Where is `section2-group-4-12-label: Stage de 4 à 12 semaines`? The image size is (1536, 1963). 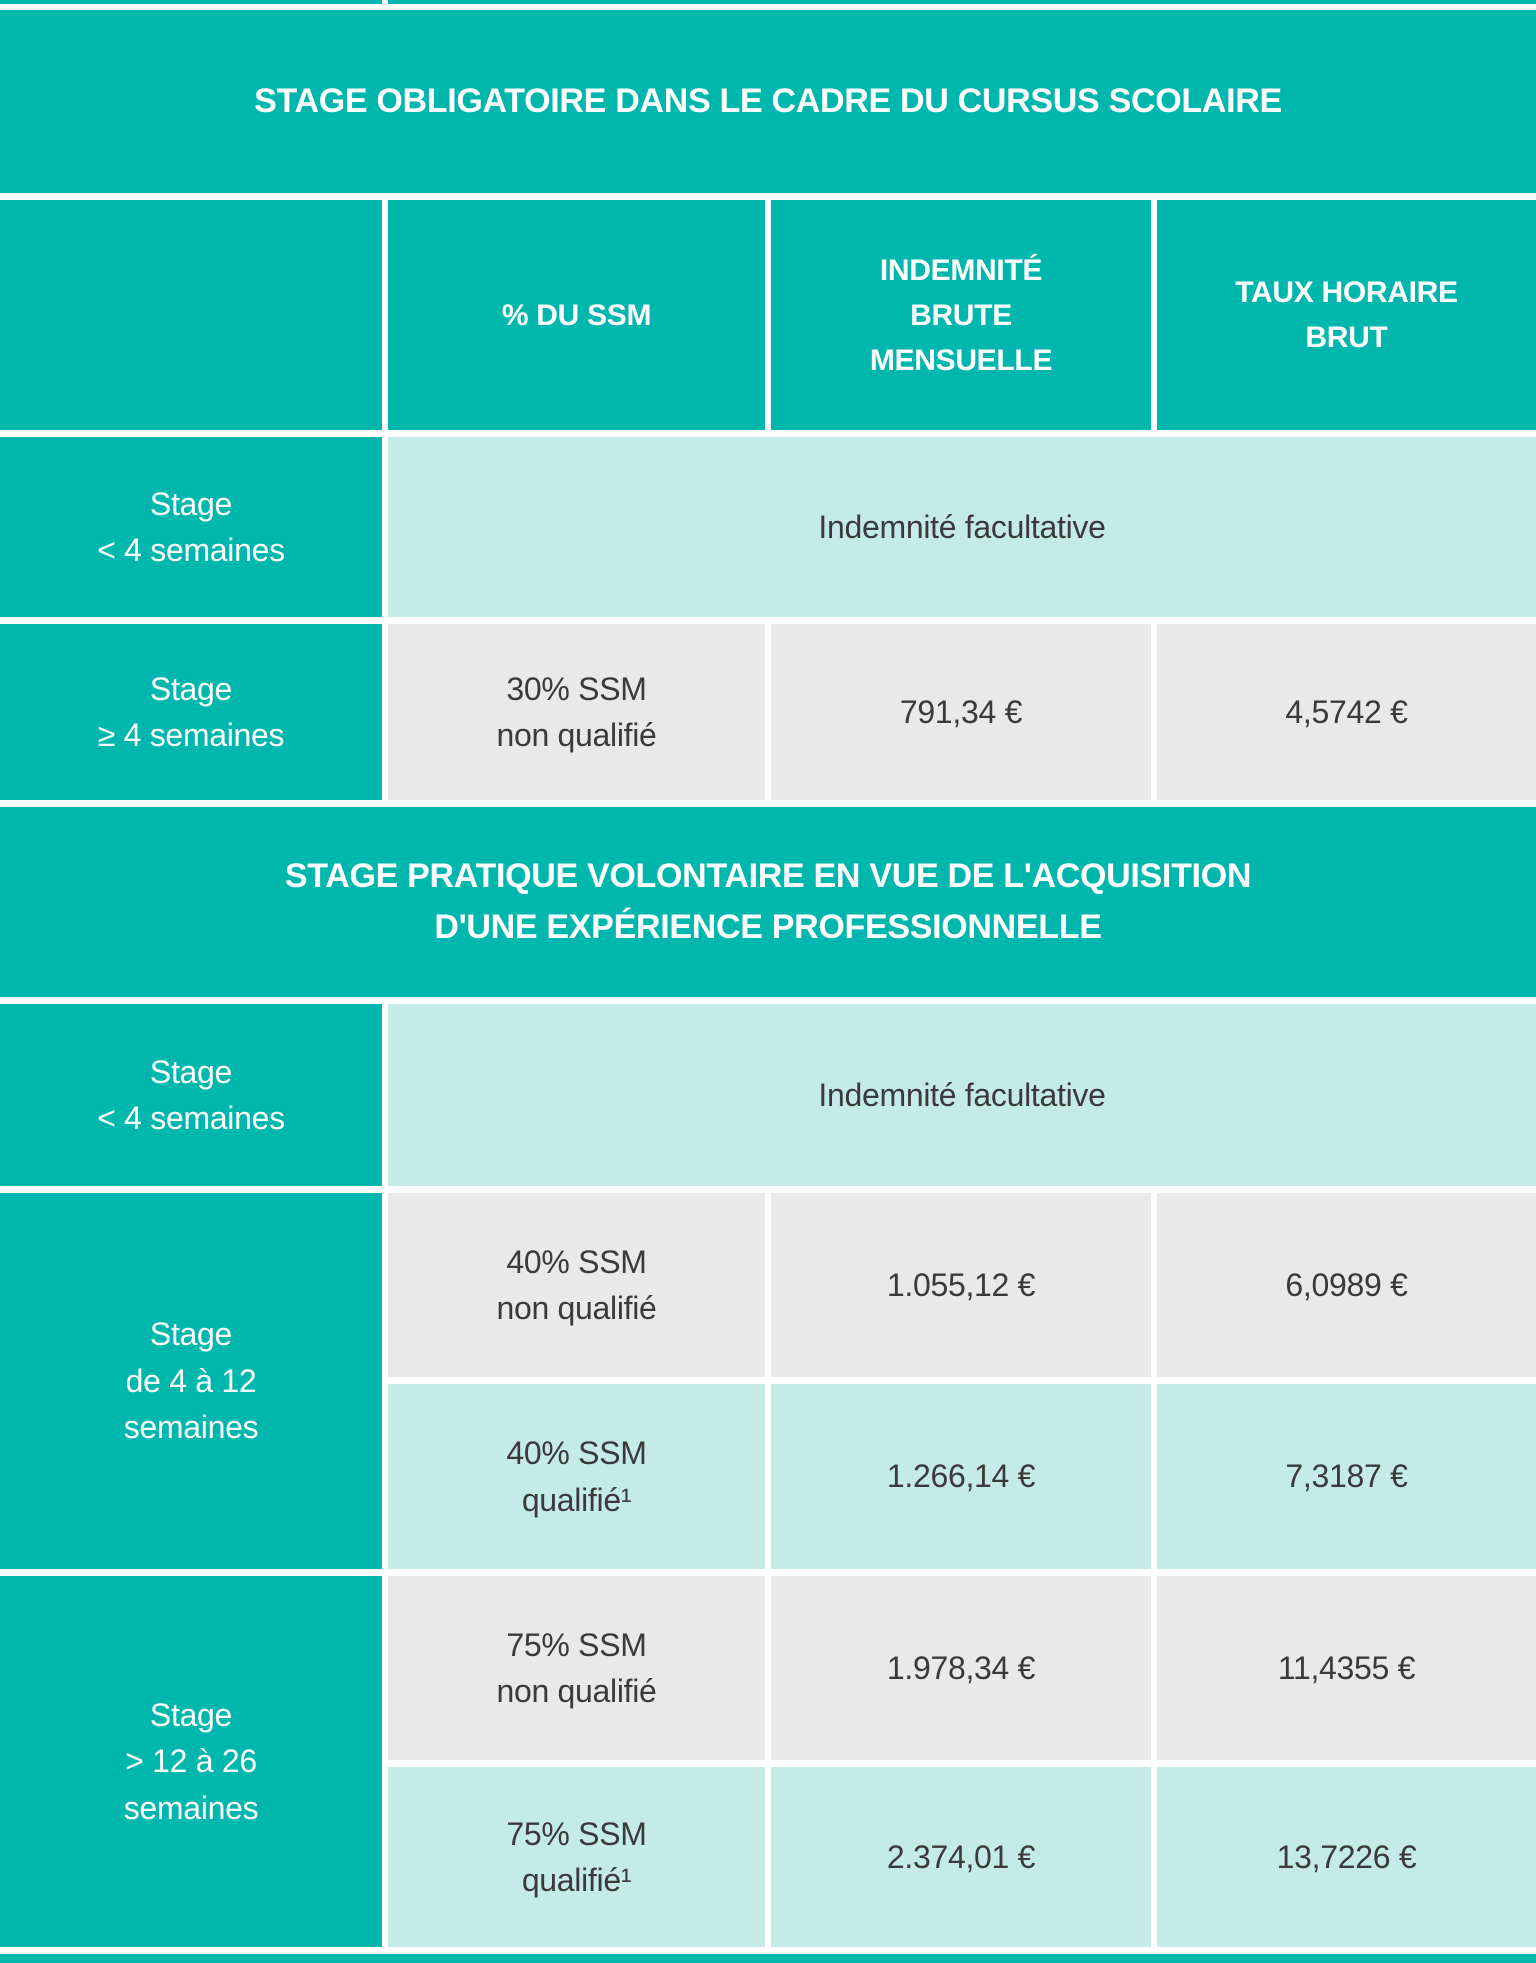 section2-group-4-12-label: Stage de 4 à 12 semaines is located at coordinates (191, 1381).